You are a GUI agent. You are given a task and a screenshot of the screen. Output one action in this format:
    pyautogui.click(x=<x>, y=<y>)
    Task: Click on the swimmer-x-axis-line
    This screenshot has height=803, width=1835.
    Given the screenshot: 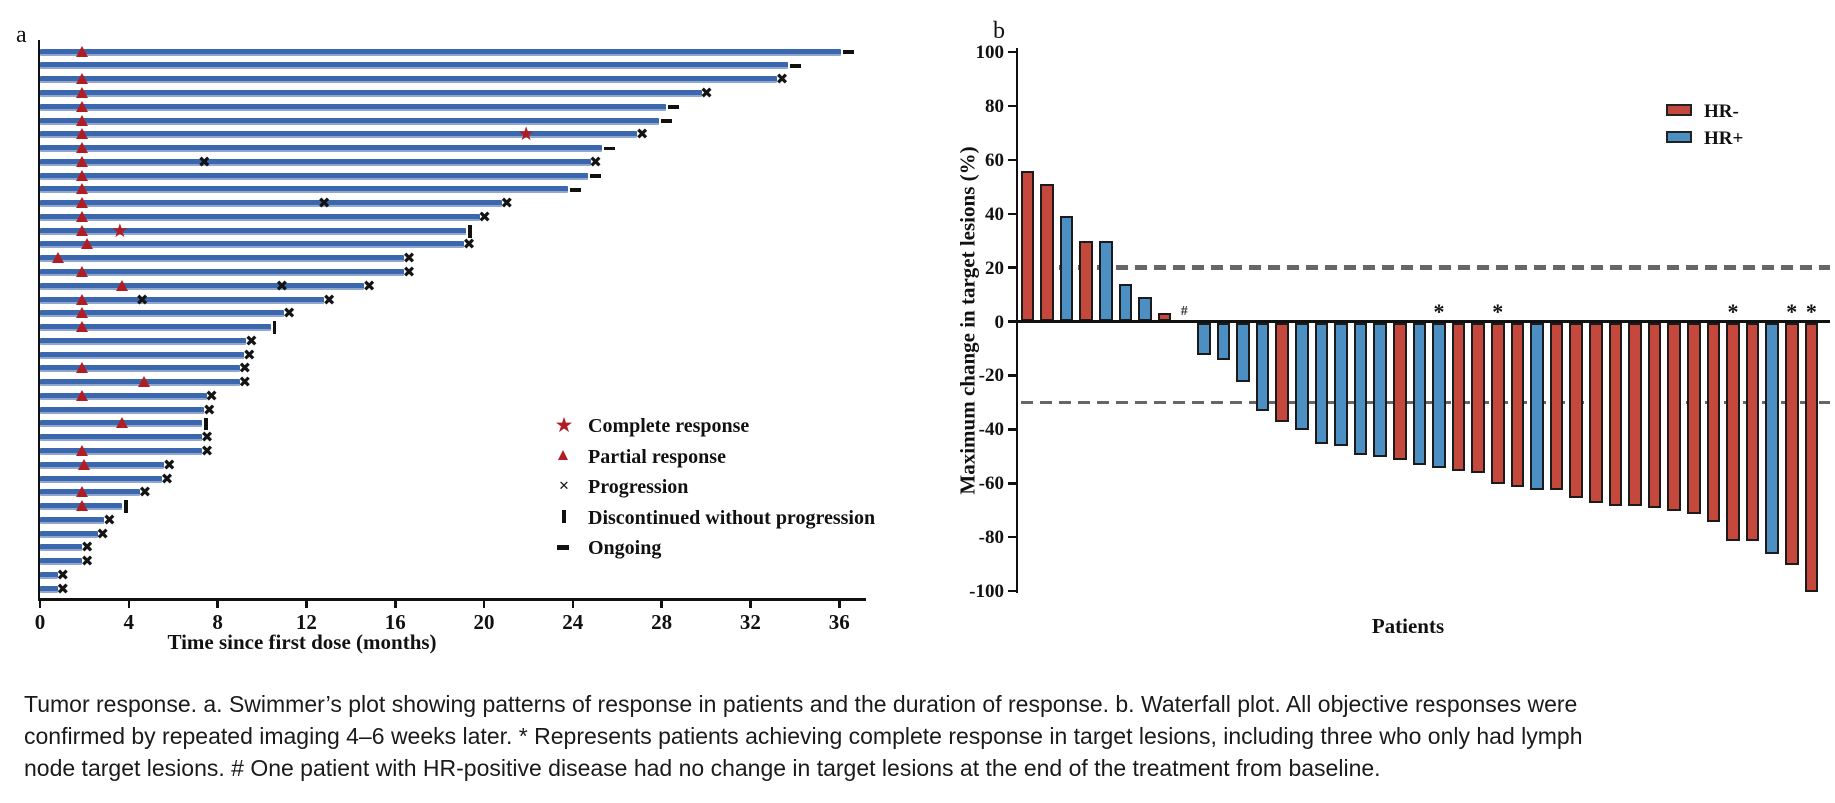 What is the action you would take?
    pyautogui.click(x=451, y=599)
    